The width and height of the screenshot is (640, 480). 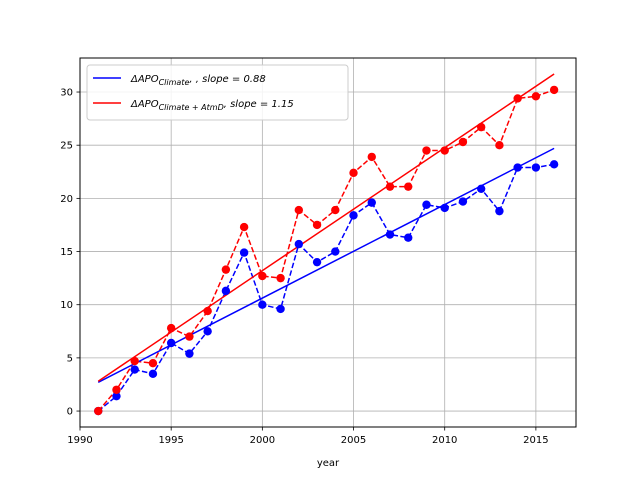 I want to click on legend-label-climate-atmd: ΔAPOClimate + AtmD, slope = 1.15, so click(x=212, y=105).